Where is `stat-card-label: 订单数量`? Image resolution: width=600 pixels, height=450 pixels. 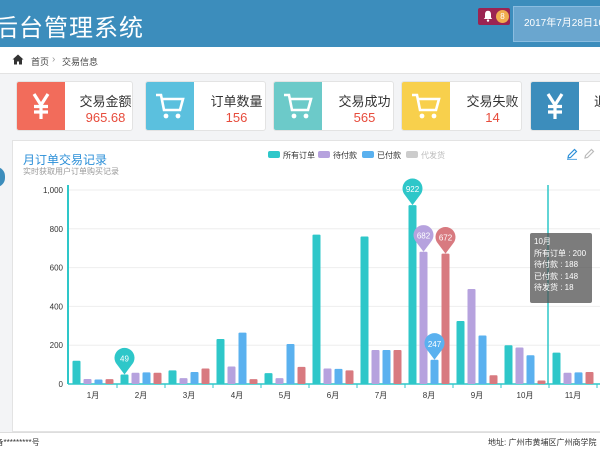
stat-card-label: 订单数量 is located at coordinates (205, 100).